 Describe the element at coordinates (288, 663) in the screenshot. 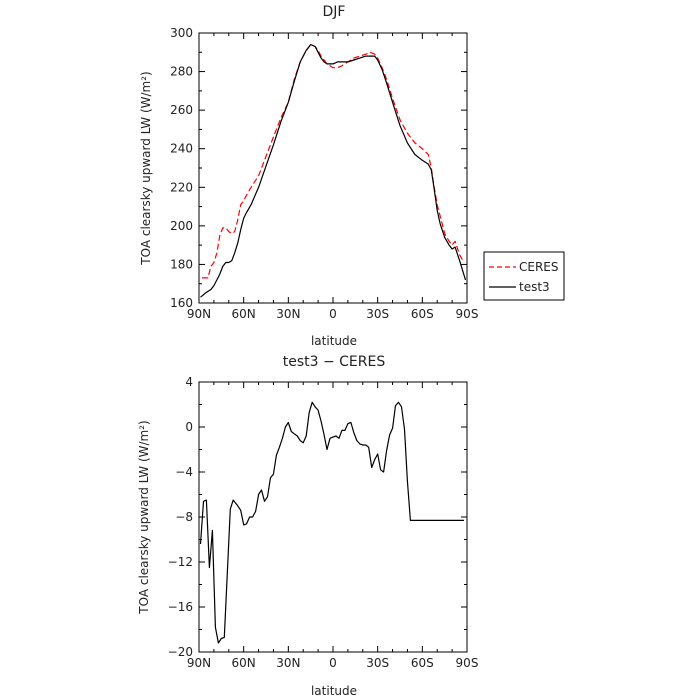

I see `bottom-x-tick-label: 30N` at that location.